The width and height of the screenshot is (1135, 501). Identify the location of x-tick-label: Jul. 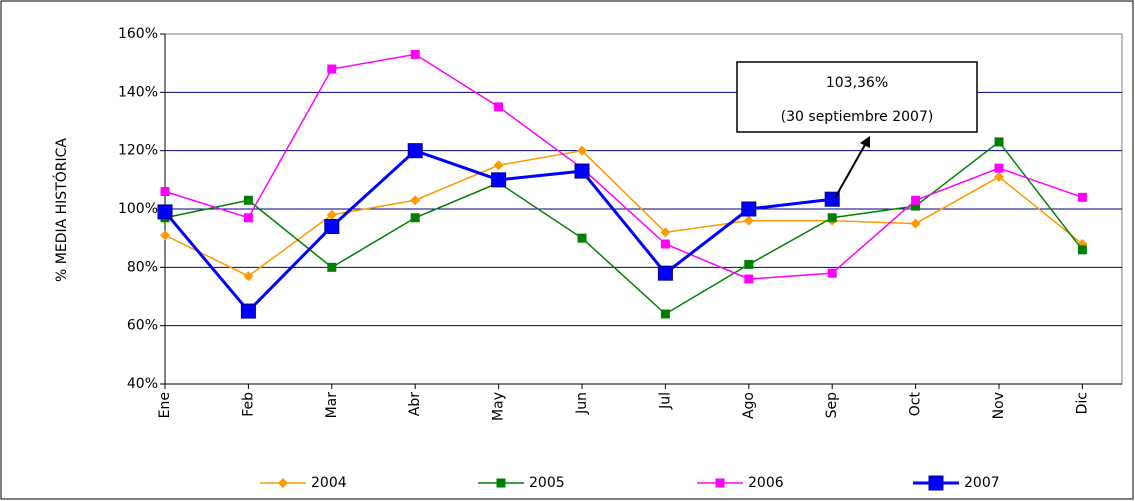
(665, 401).